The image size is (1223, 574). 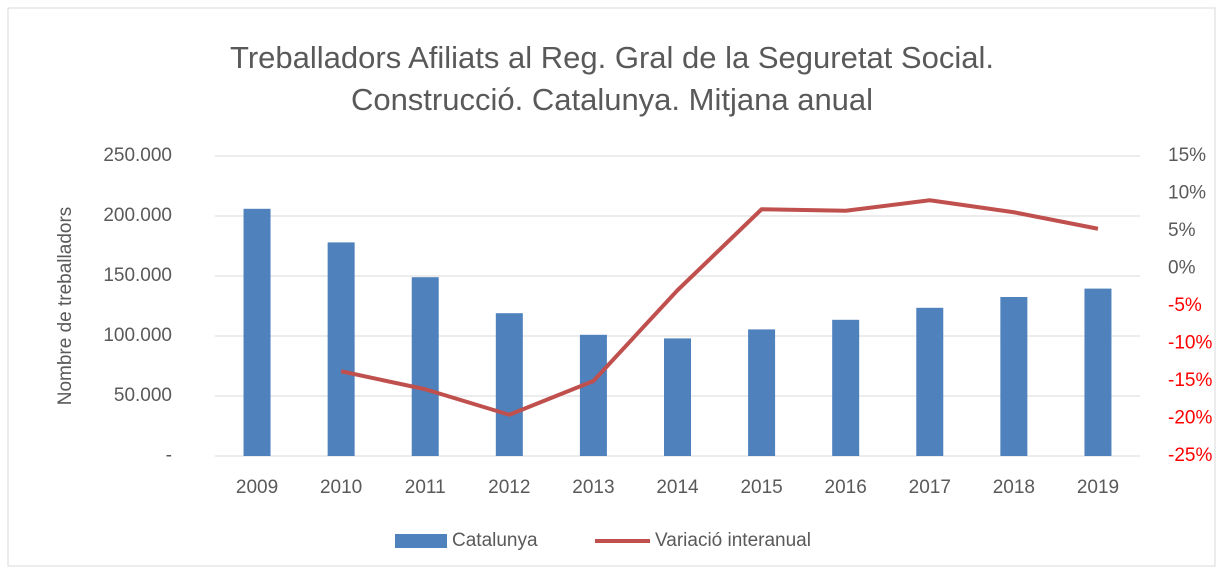 What do you see at coordinates (1190, 380) in the screenshot?
I see `y2-tick-label: -15%` at bounding box center [1190, 380].